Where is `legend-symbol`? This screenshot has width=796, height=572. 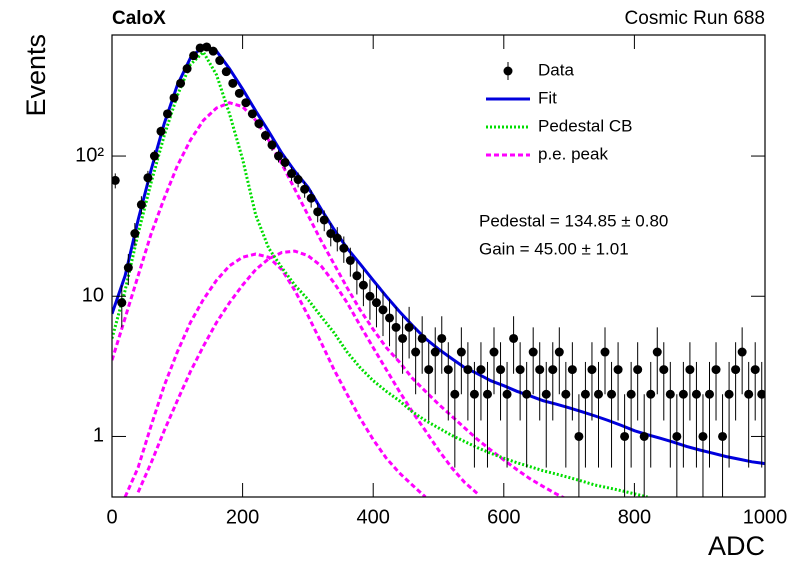
legend-symbol is located at coordinates (508, 71).